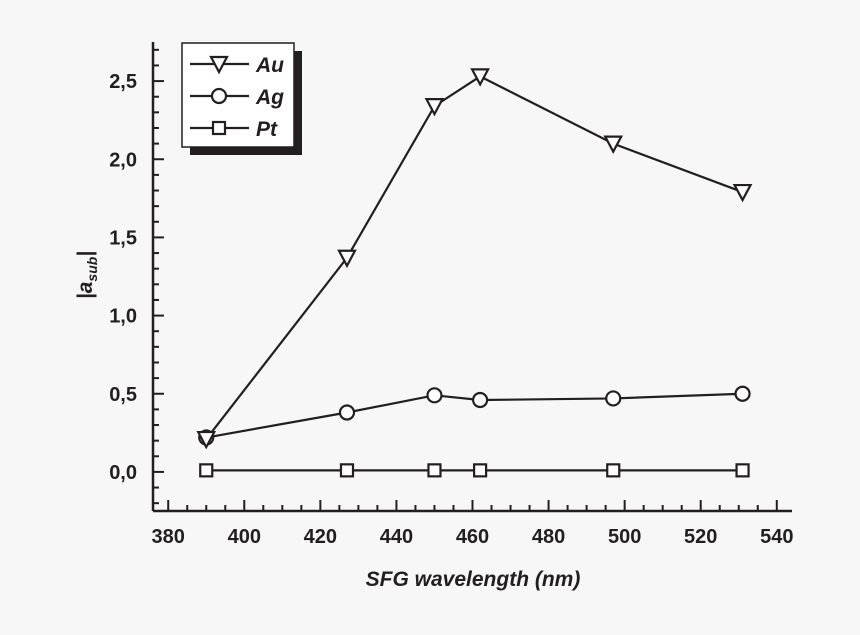 The height and width of the screenshot is (635, 860). What do you see at coordinates (244, 537) in the screenshot?
I see `x-tick-label: 400` at bounding box center [244, 537].